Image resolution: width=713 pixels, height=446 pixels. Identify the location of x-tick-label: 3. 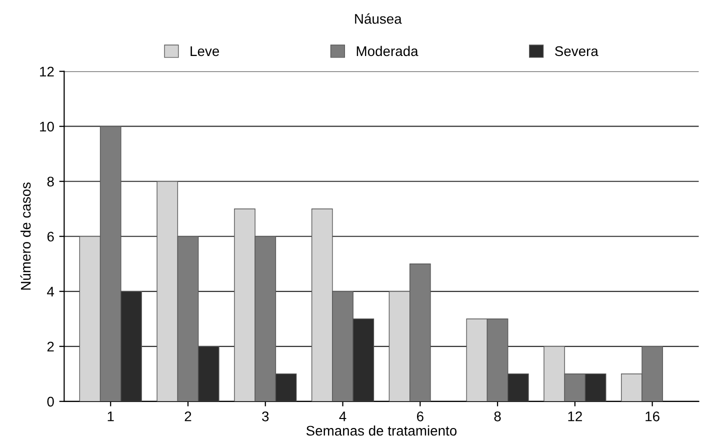
(265, 416).